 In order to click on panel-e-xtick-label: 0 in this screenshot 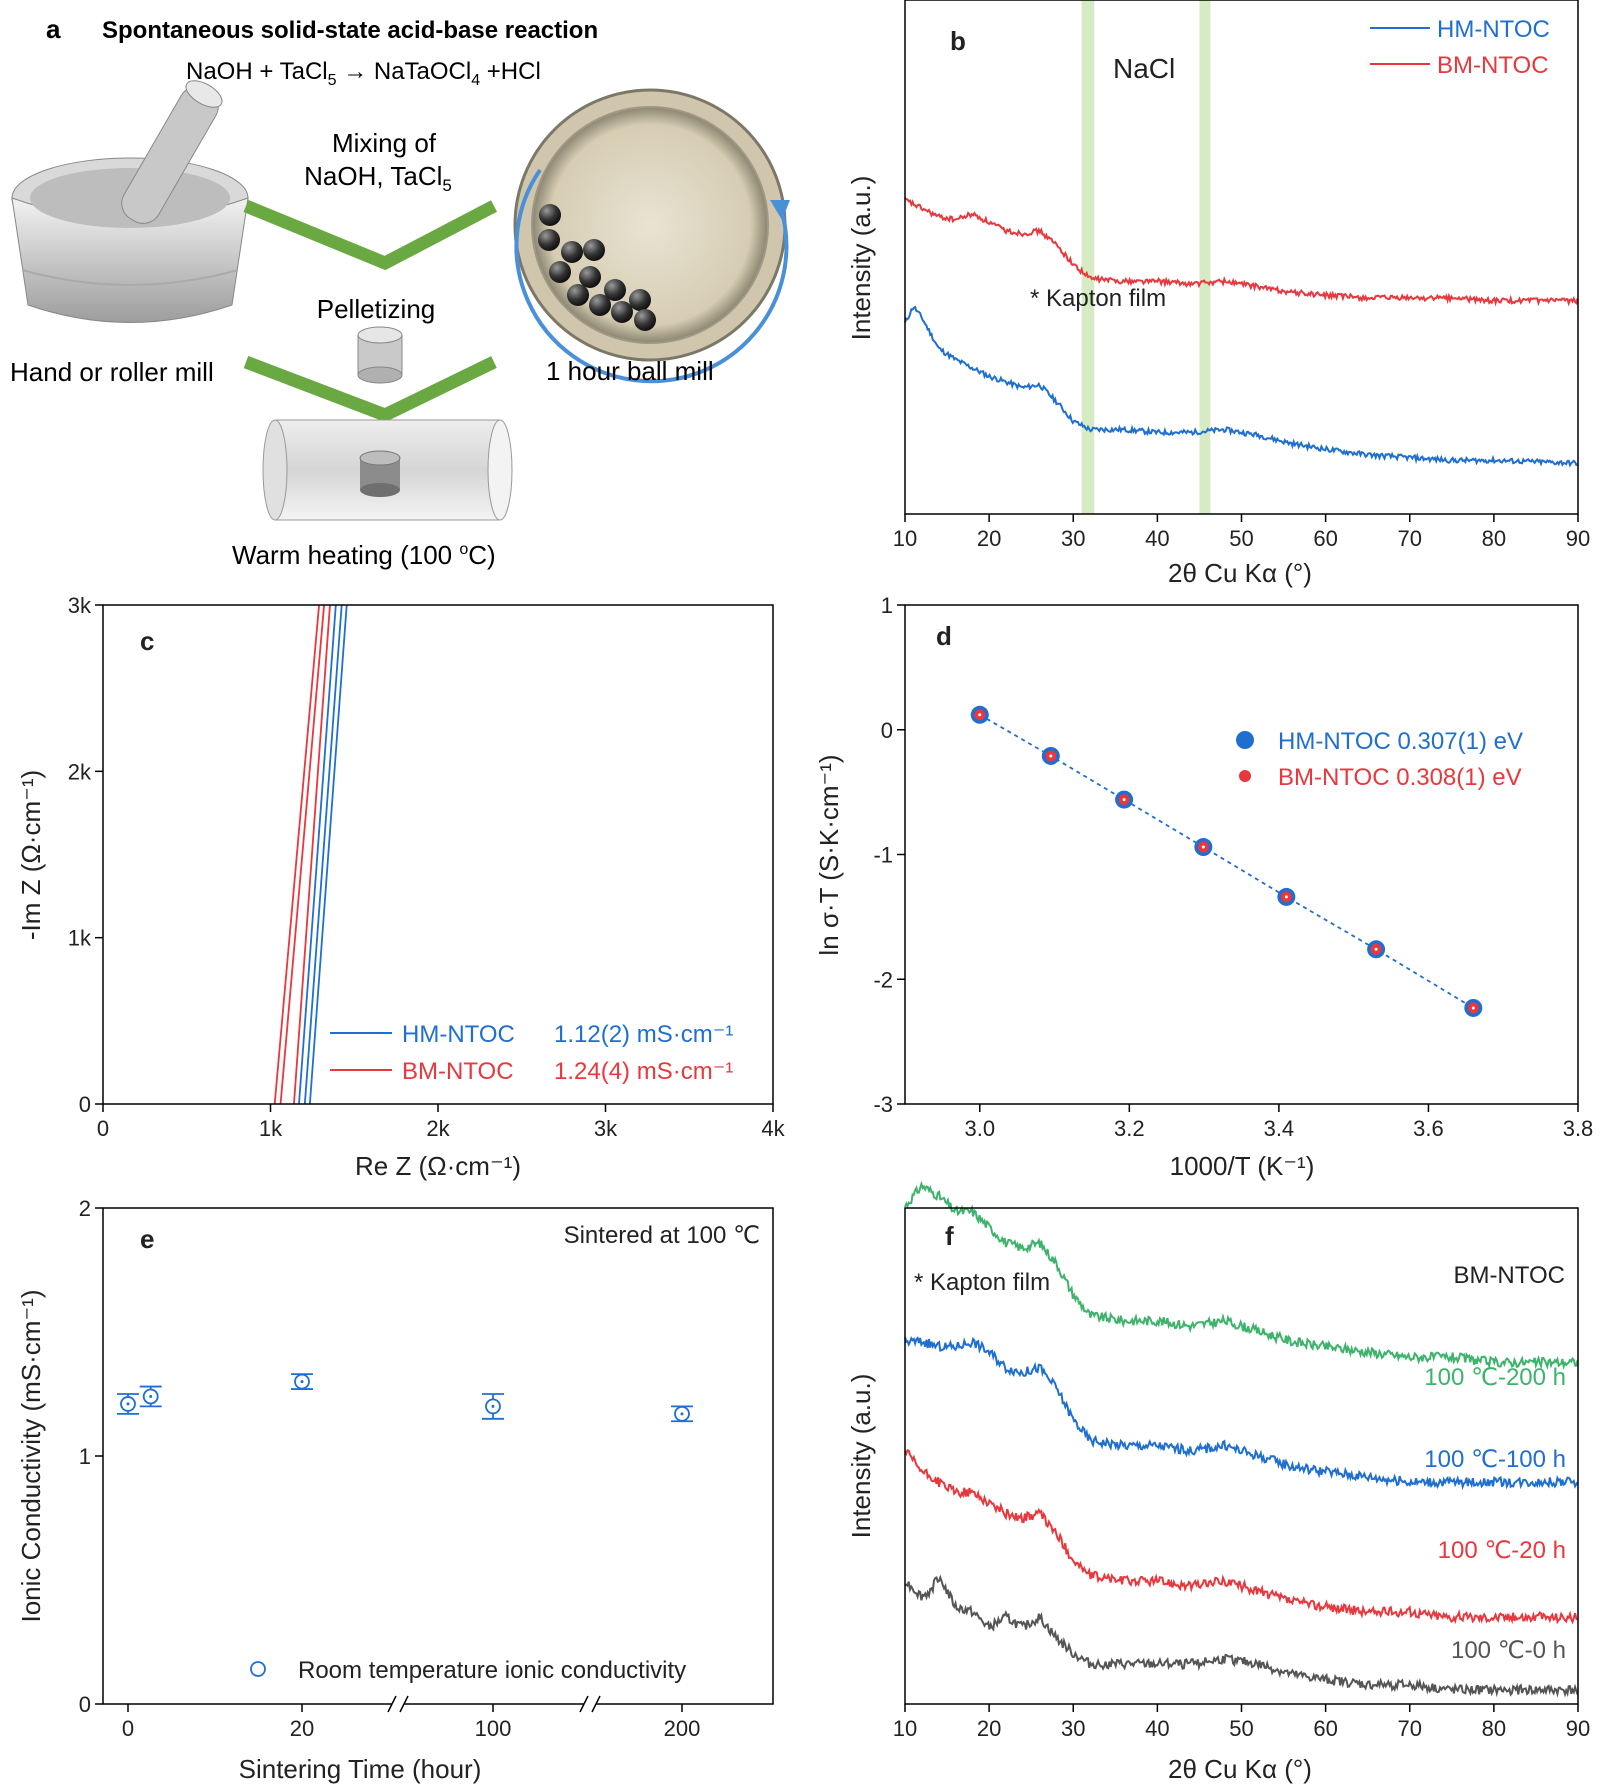, I will do `click(128, 1728)`.